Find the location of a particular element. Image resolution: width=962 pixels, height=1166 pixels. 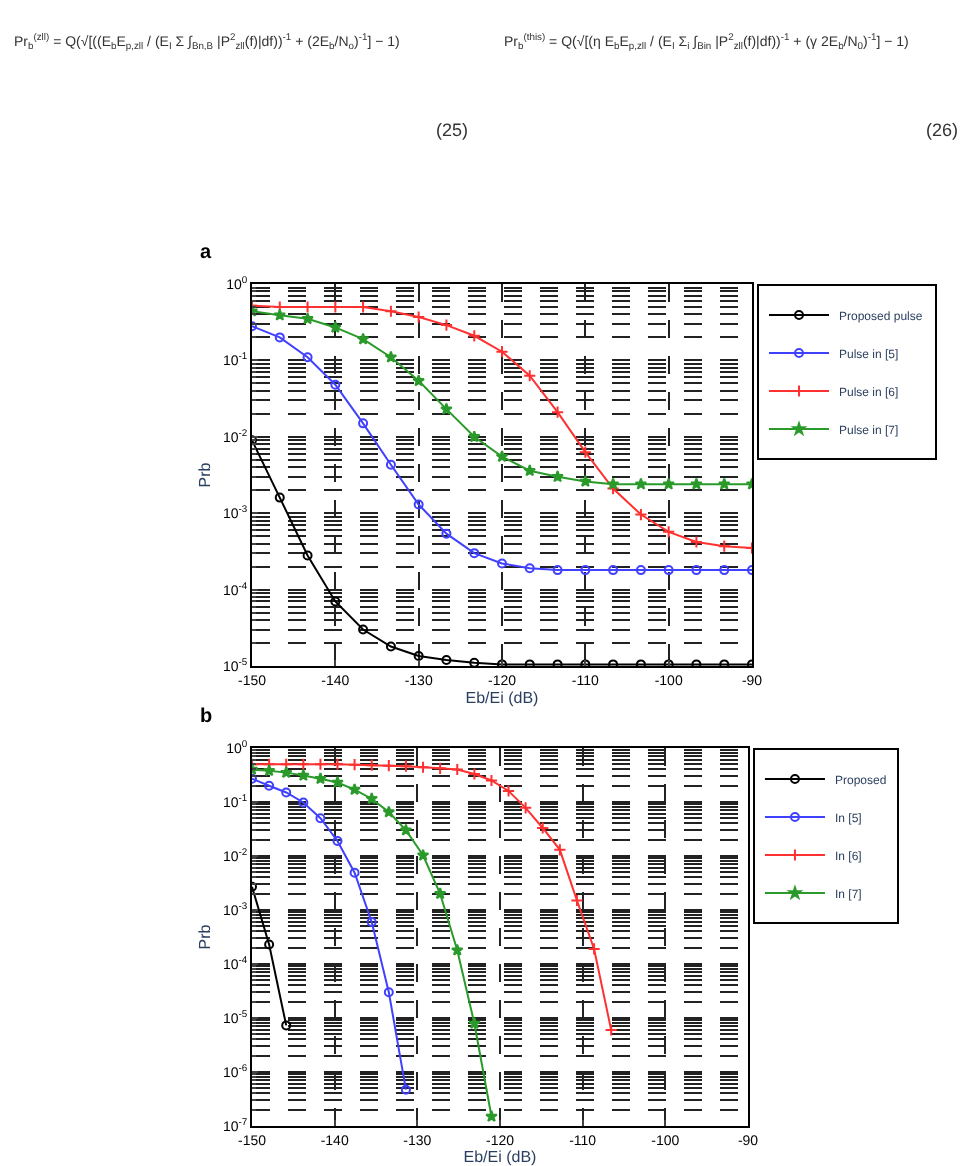

text: (25) is located at coordinates (452, 130).